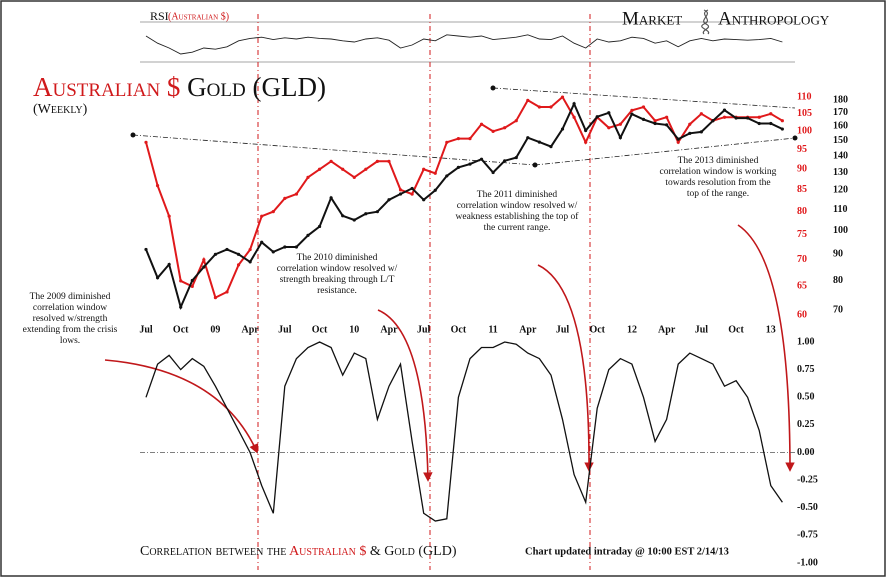  I want to click on y2-tick-label: 60, so click(802, 314).